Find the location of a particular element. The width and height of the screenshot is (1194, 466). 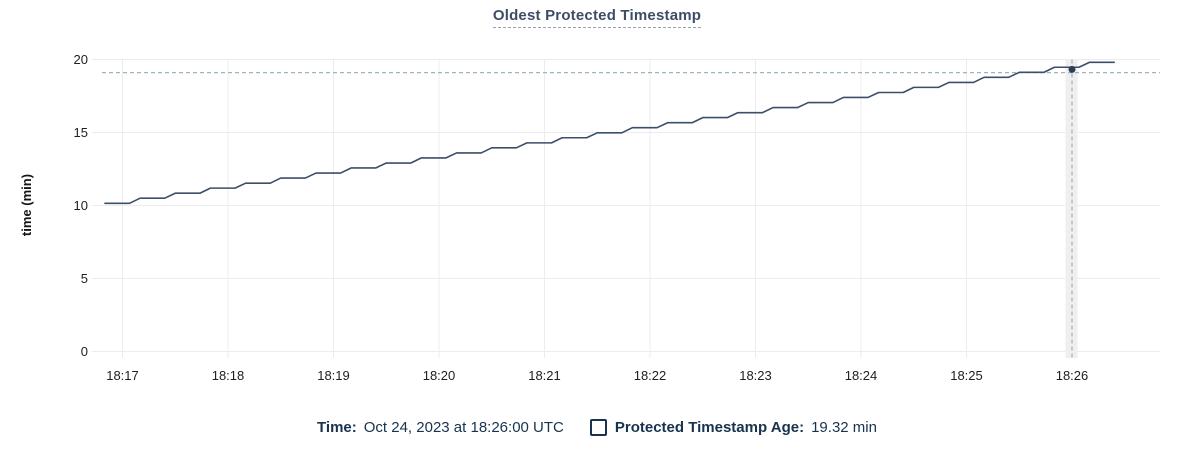

x-tick-label: 18:19 is located at coordinates (333, 375).